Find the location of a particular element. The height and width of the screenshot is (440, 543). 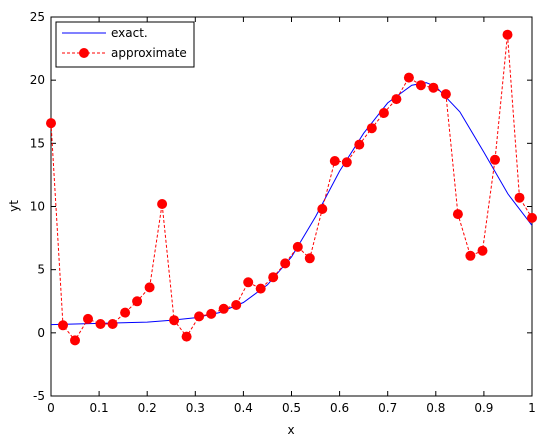

x-tick-label: 0 is located at coordinates (51, 408).